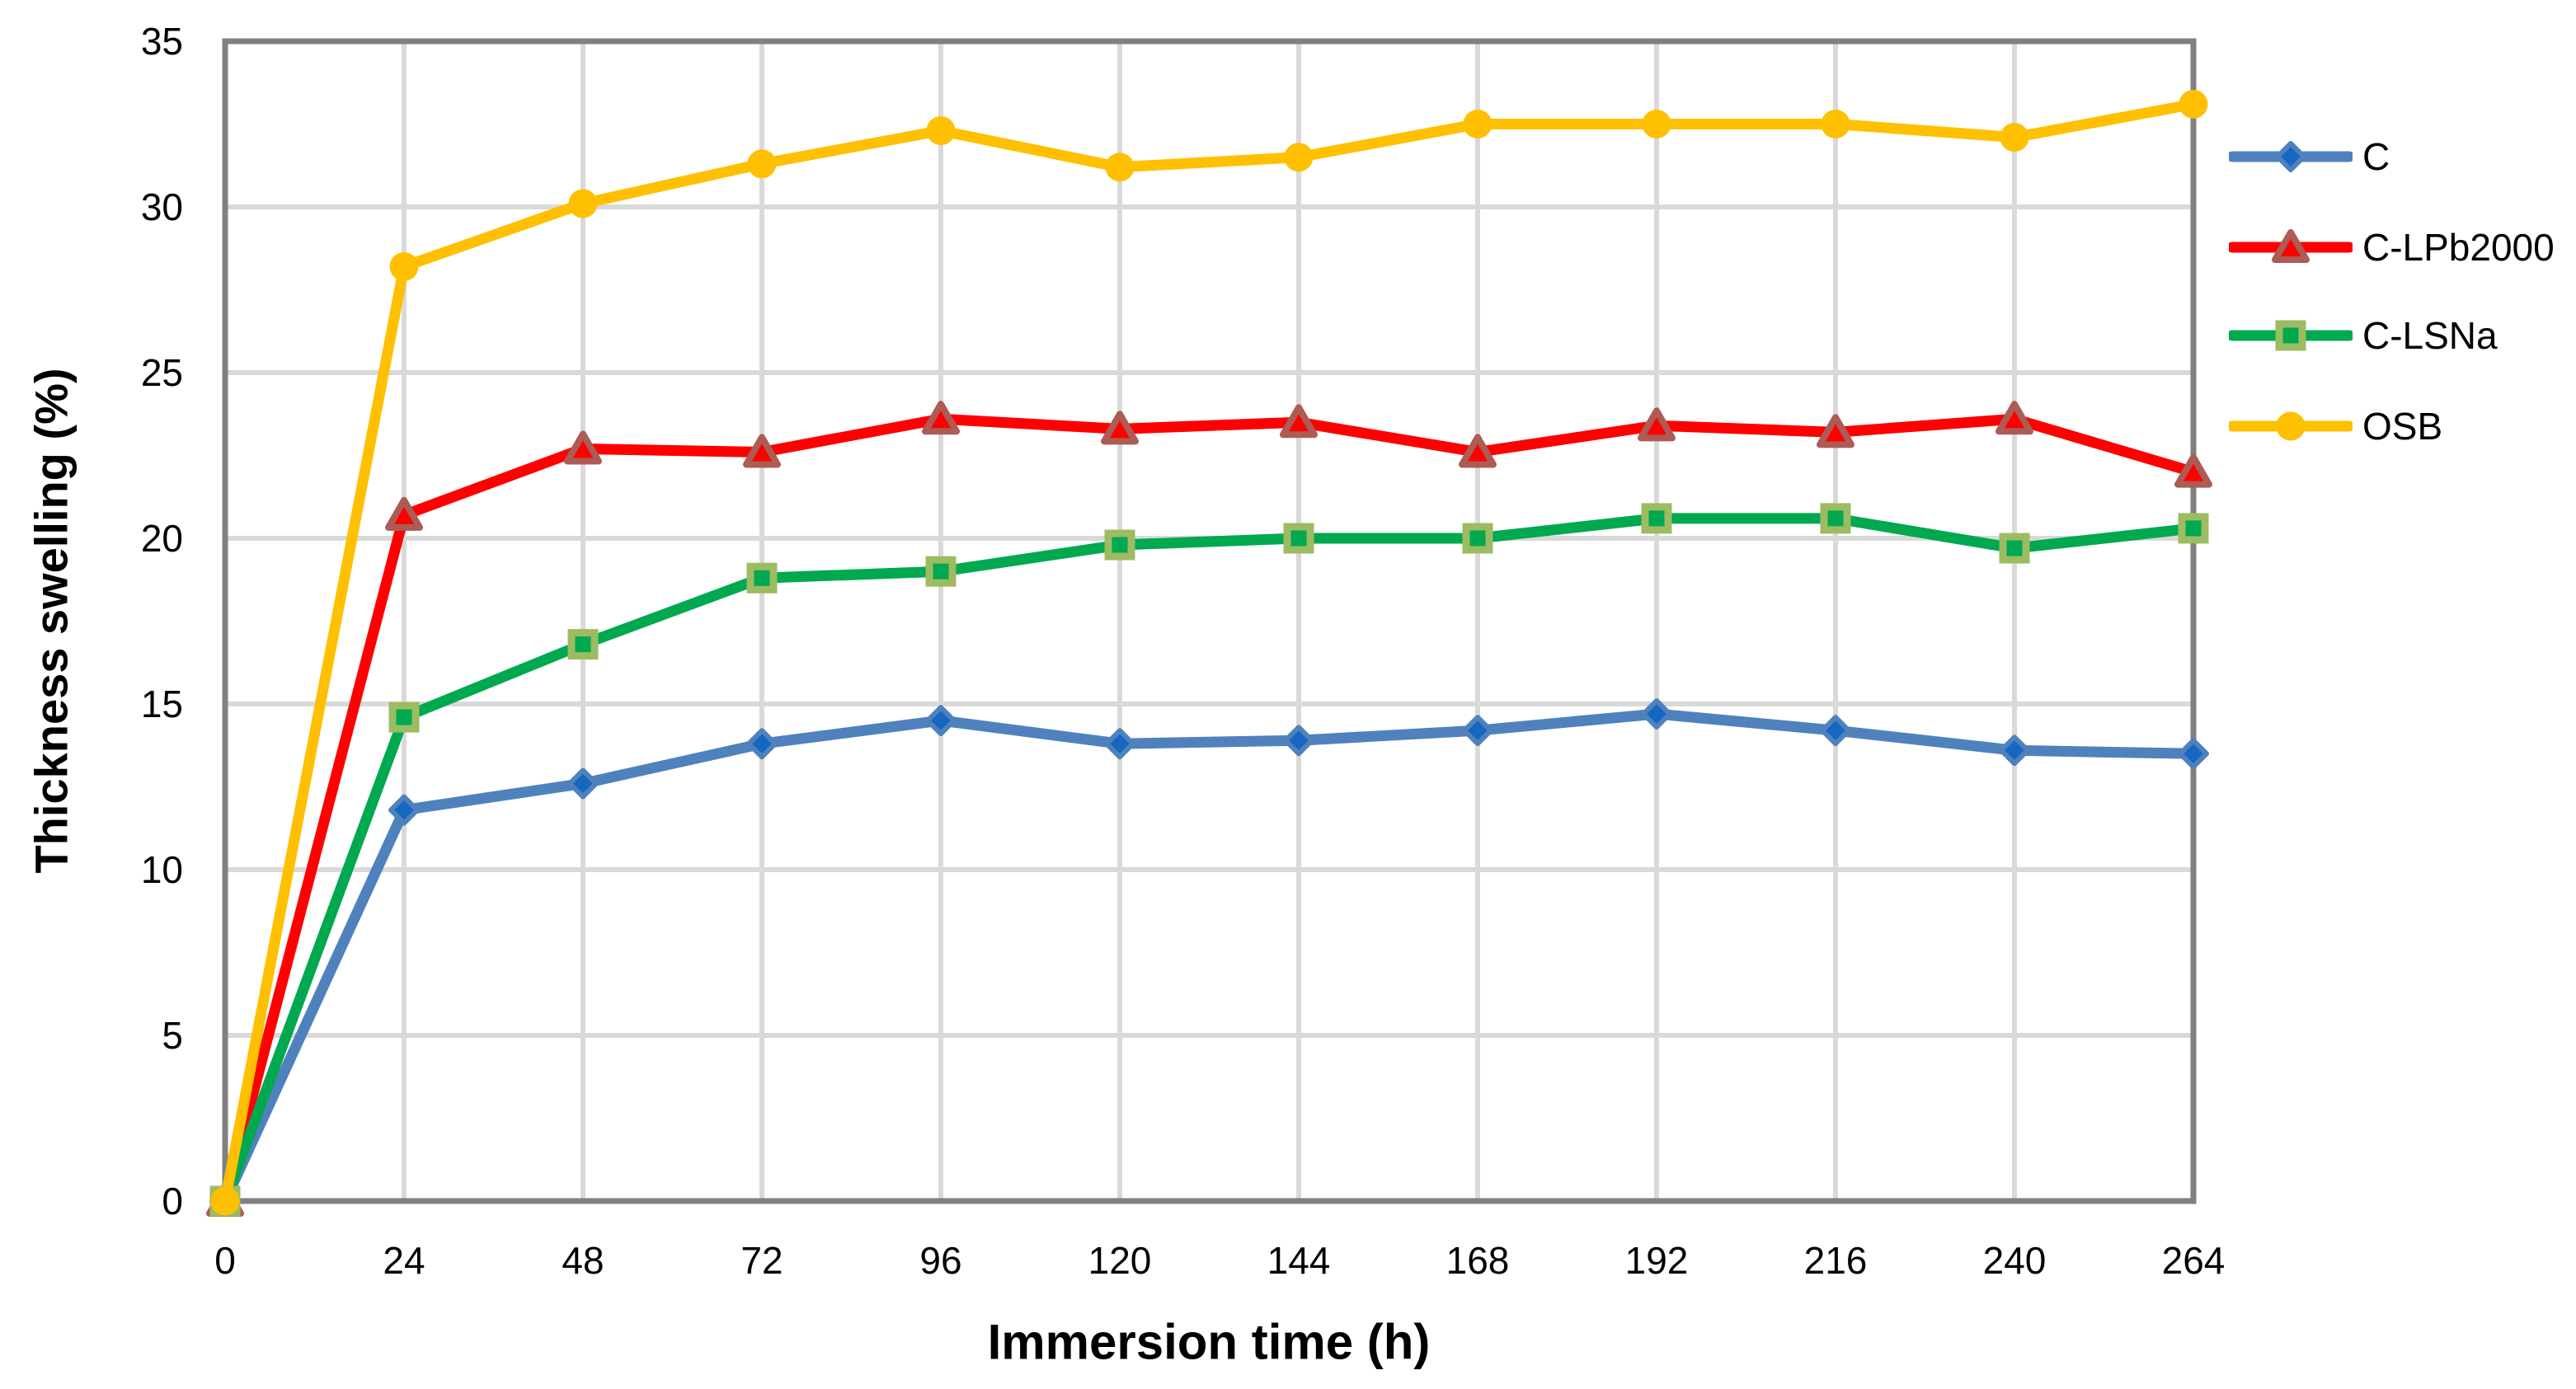 Image resolution: width=2576 pixels, height=1389 pixels. Describe the element at coordinates (225, 1260) in the screenshot. I see `x-tick-label: 0` at that location.